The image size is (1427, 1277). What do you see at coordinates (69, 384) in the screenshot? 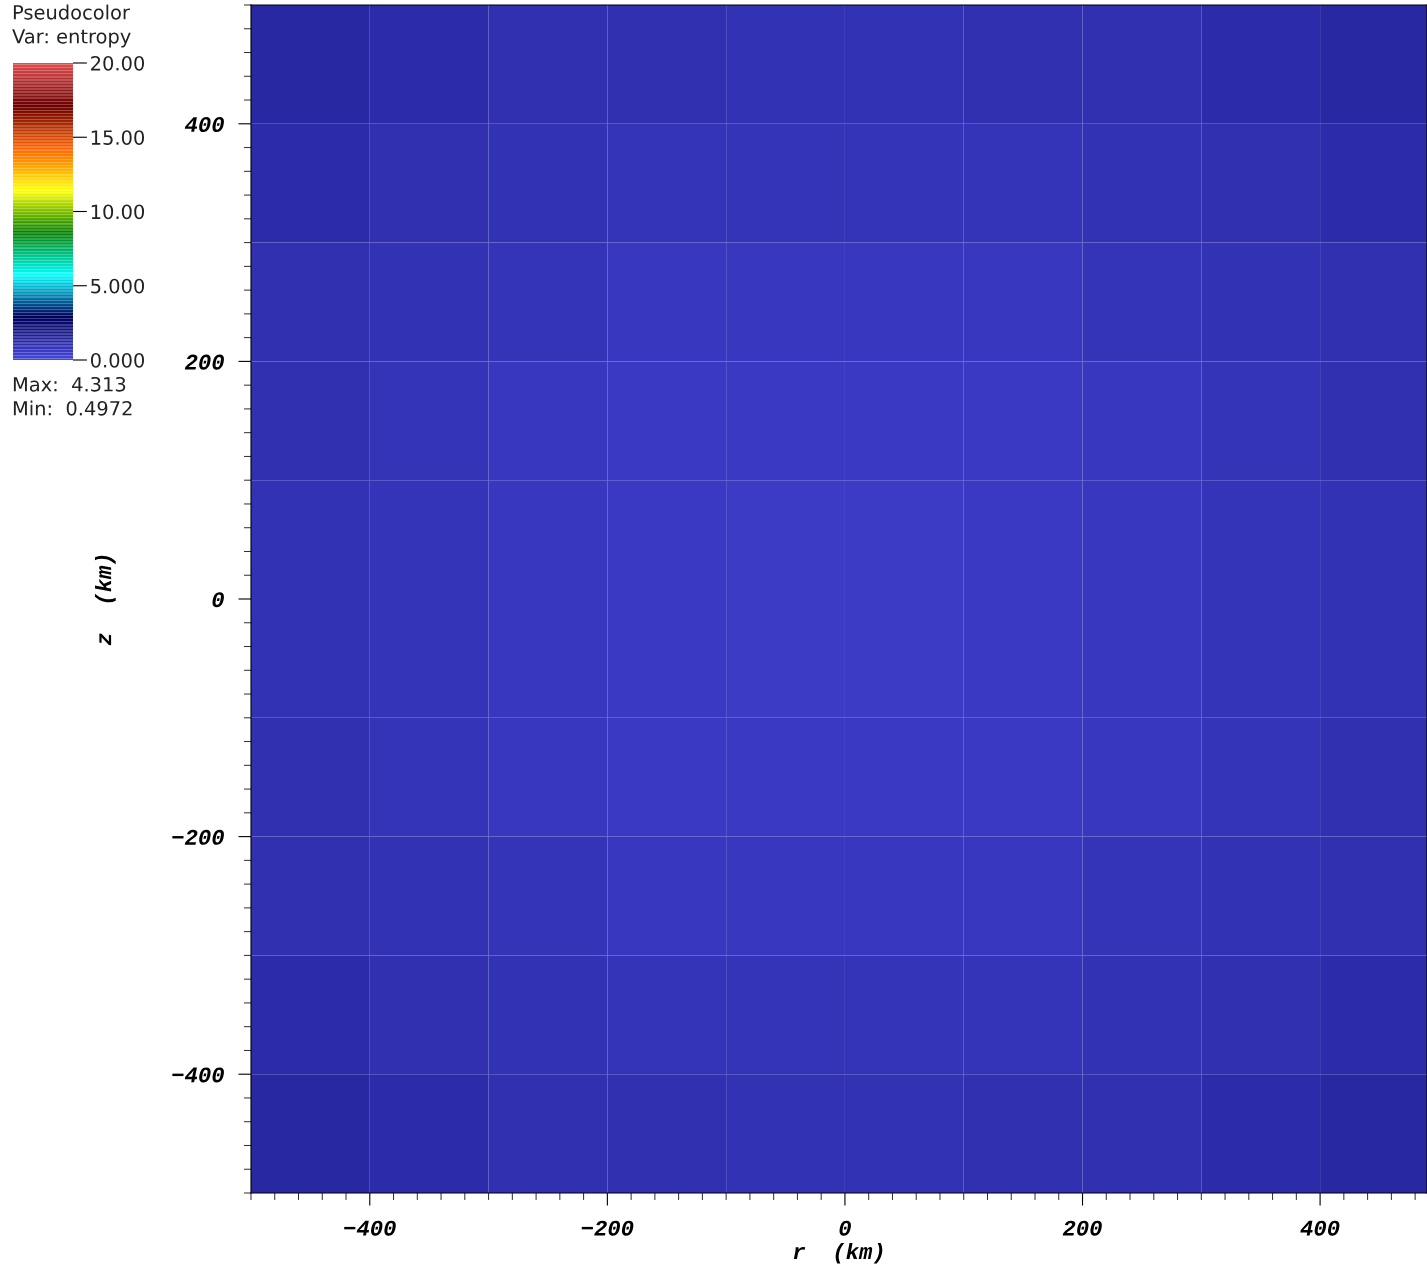
I see `text: Max: 4.313` at bounding box center [69, 384].